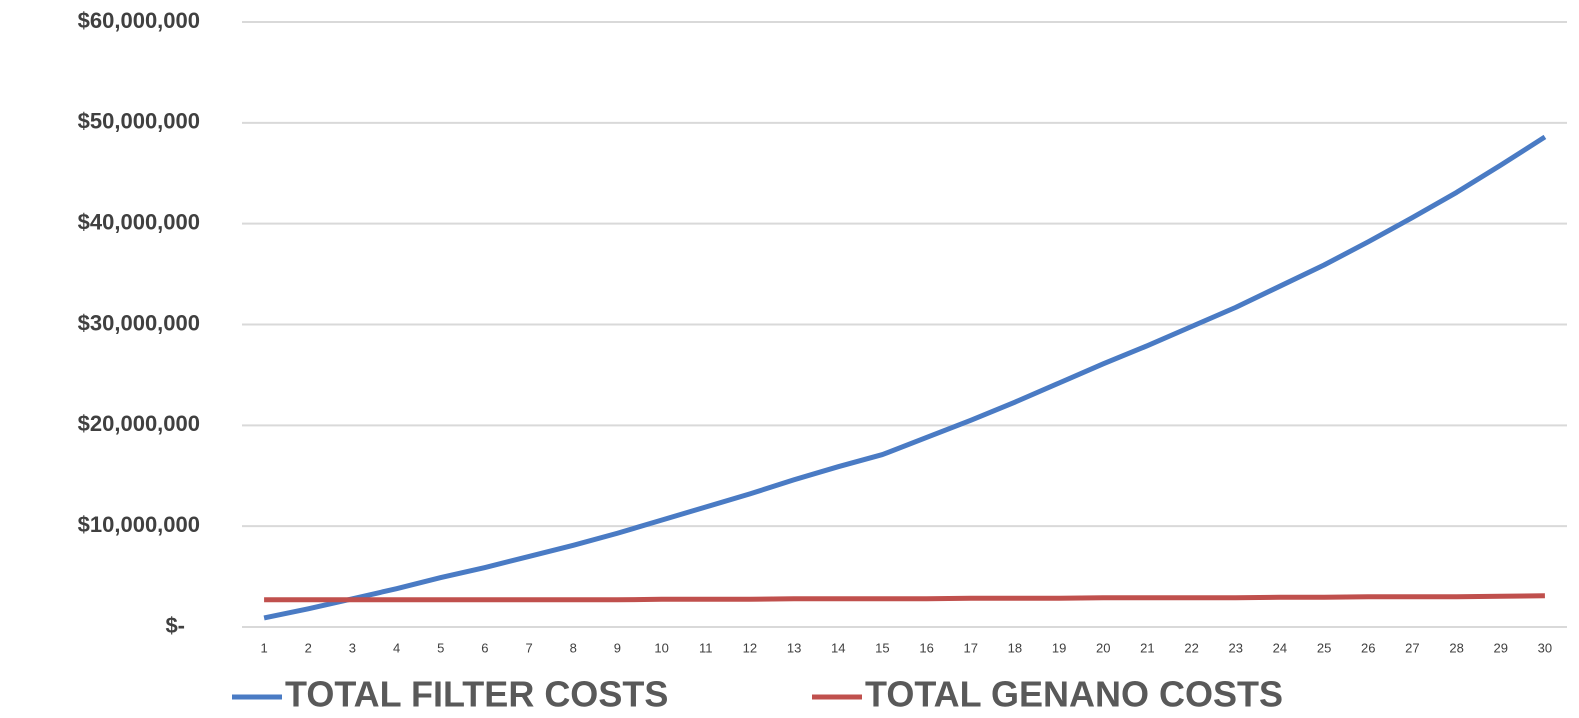  What do you see at coordinates (882, 647) in the screenshot?
I see `x-tick-label: 15` at bounding box center [882, 647].